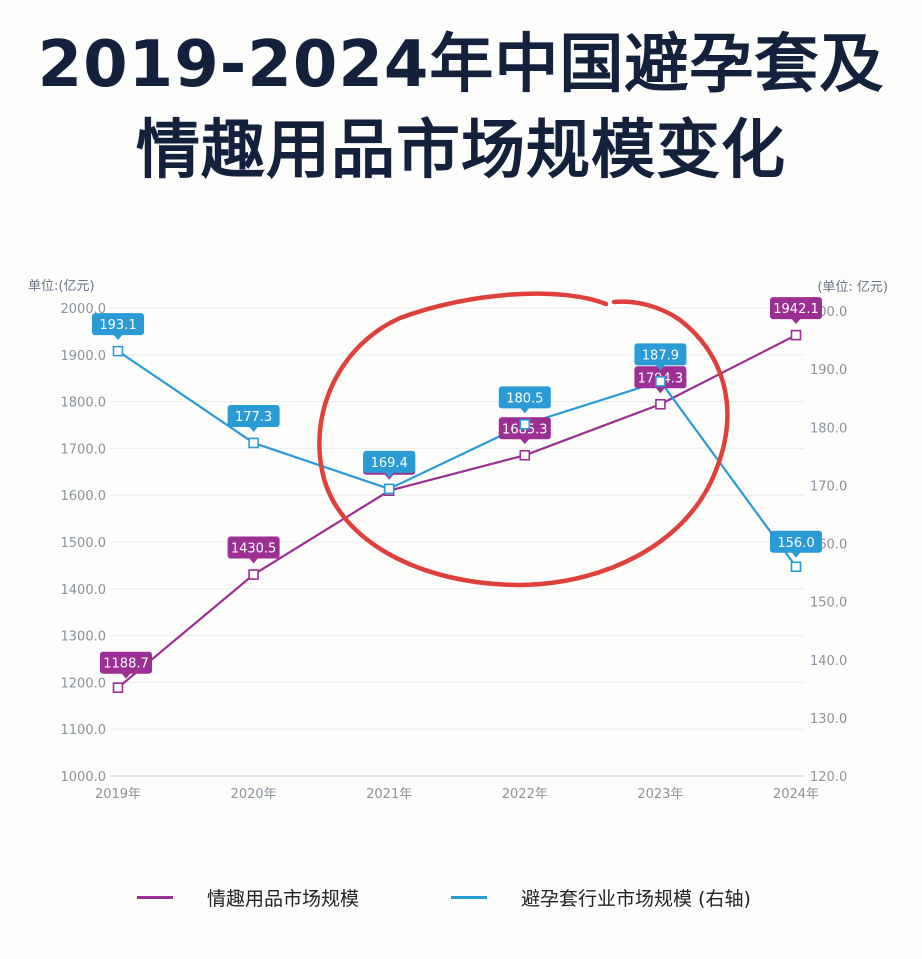  What do you see at coordinates (461, 151) in the screenshot?
I see `title-line-2: 情趣用品市场规模变化` at bounding box center [461, 151].